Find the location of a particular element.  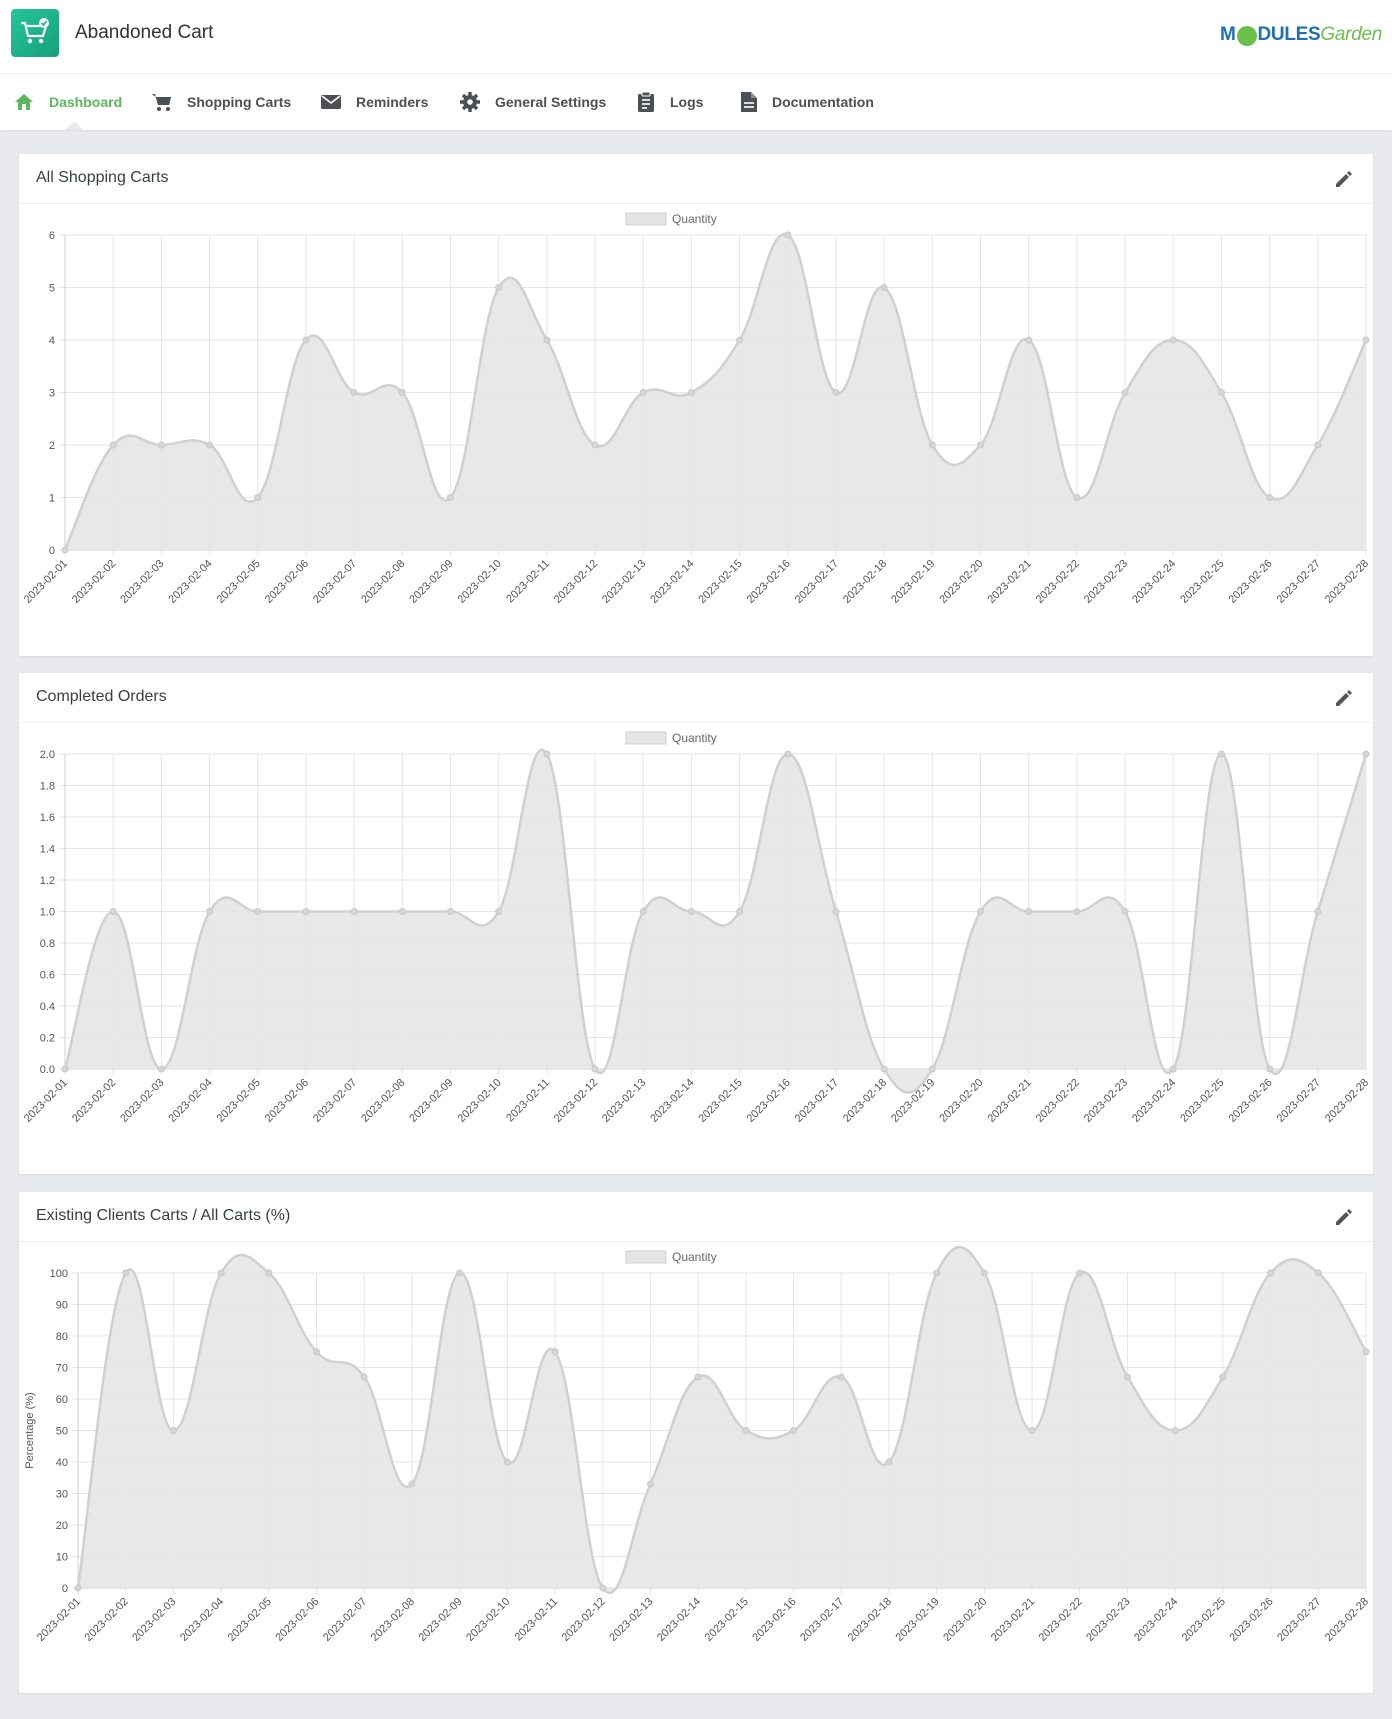

nav-general-settings: General Settings is located at coordinates (532, 102).